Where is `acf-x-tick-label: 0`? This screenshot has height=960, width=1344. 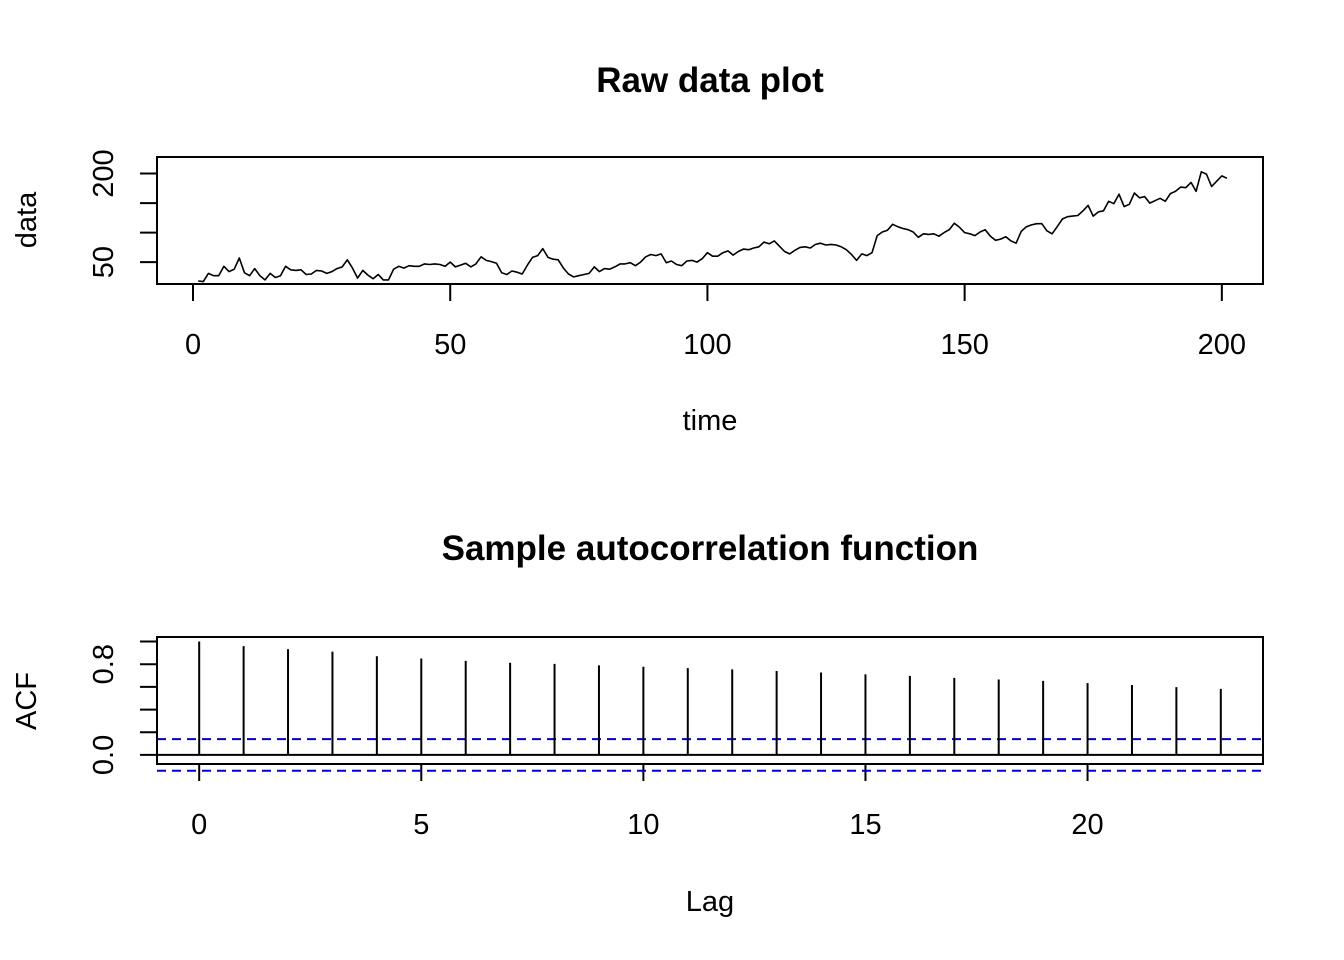 acf-x-tick-label: 0 is located at coordinates (199, 825).